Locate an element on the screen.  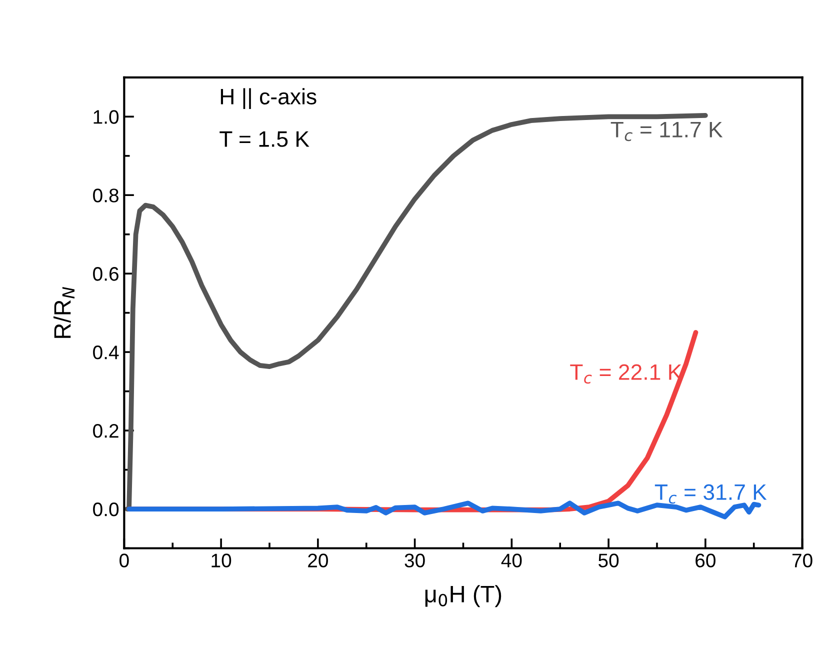
series-label: T$_{c}$ = 11.7 K is located at coordinates (666, 132).